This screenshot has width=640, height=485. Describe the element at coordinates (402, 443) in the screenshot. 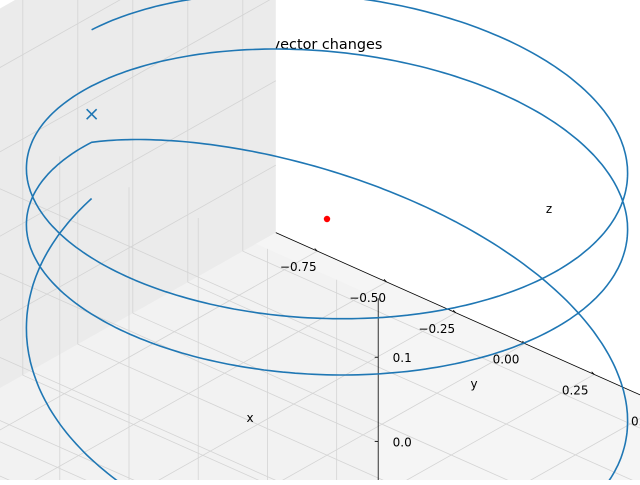

I see `z-tick-label-2: 0.0` at that location.